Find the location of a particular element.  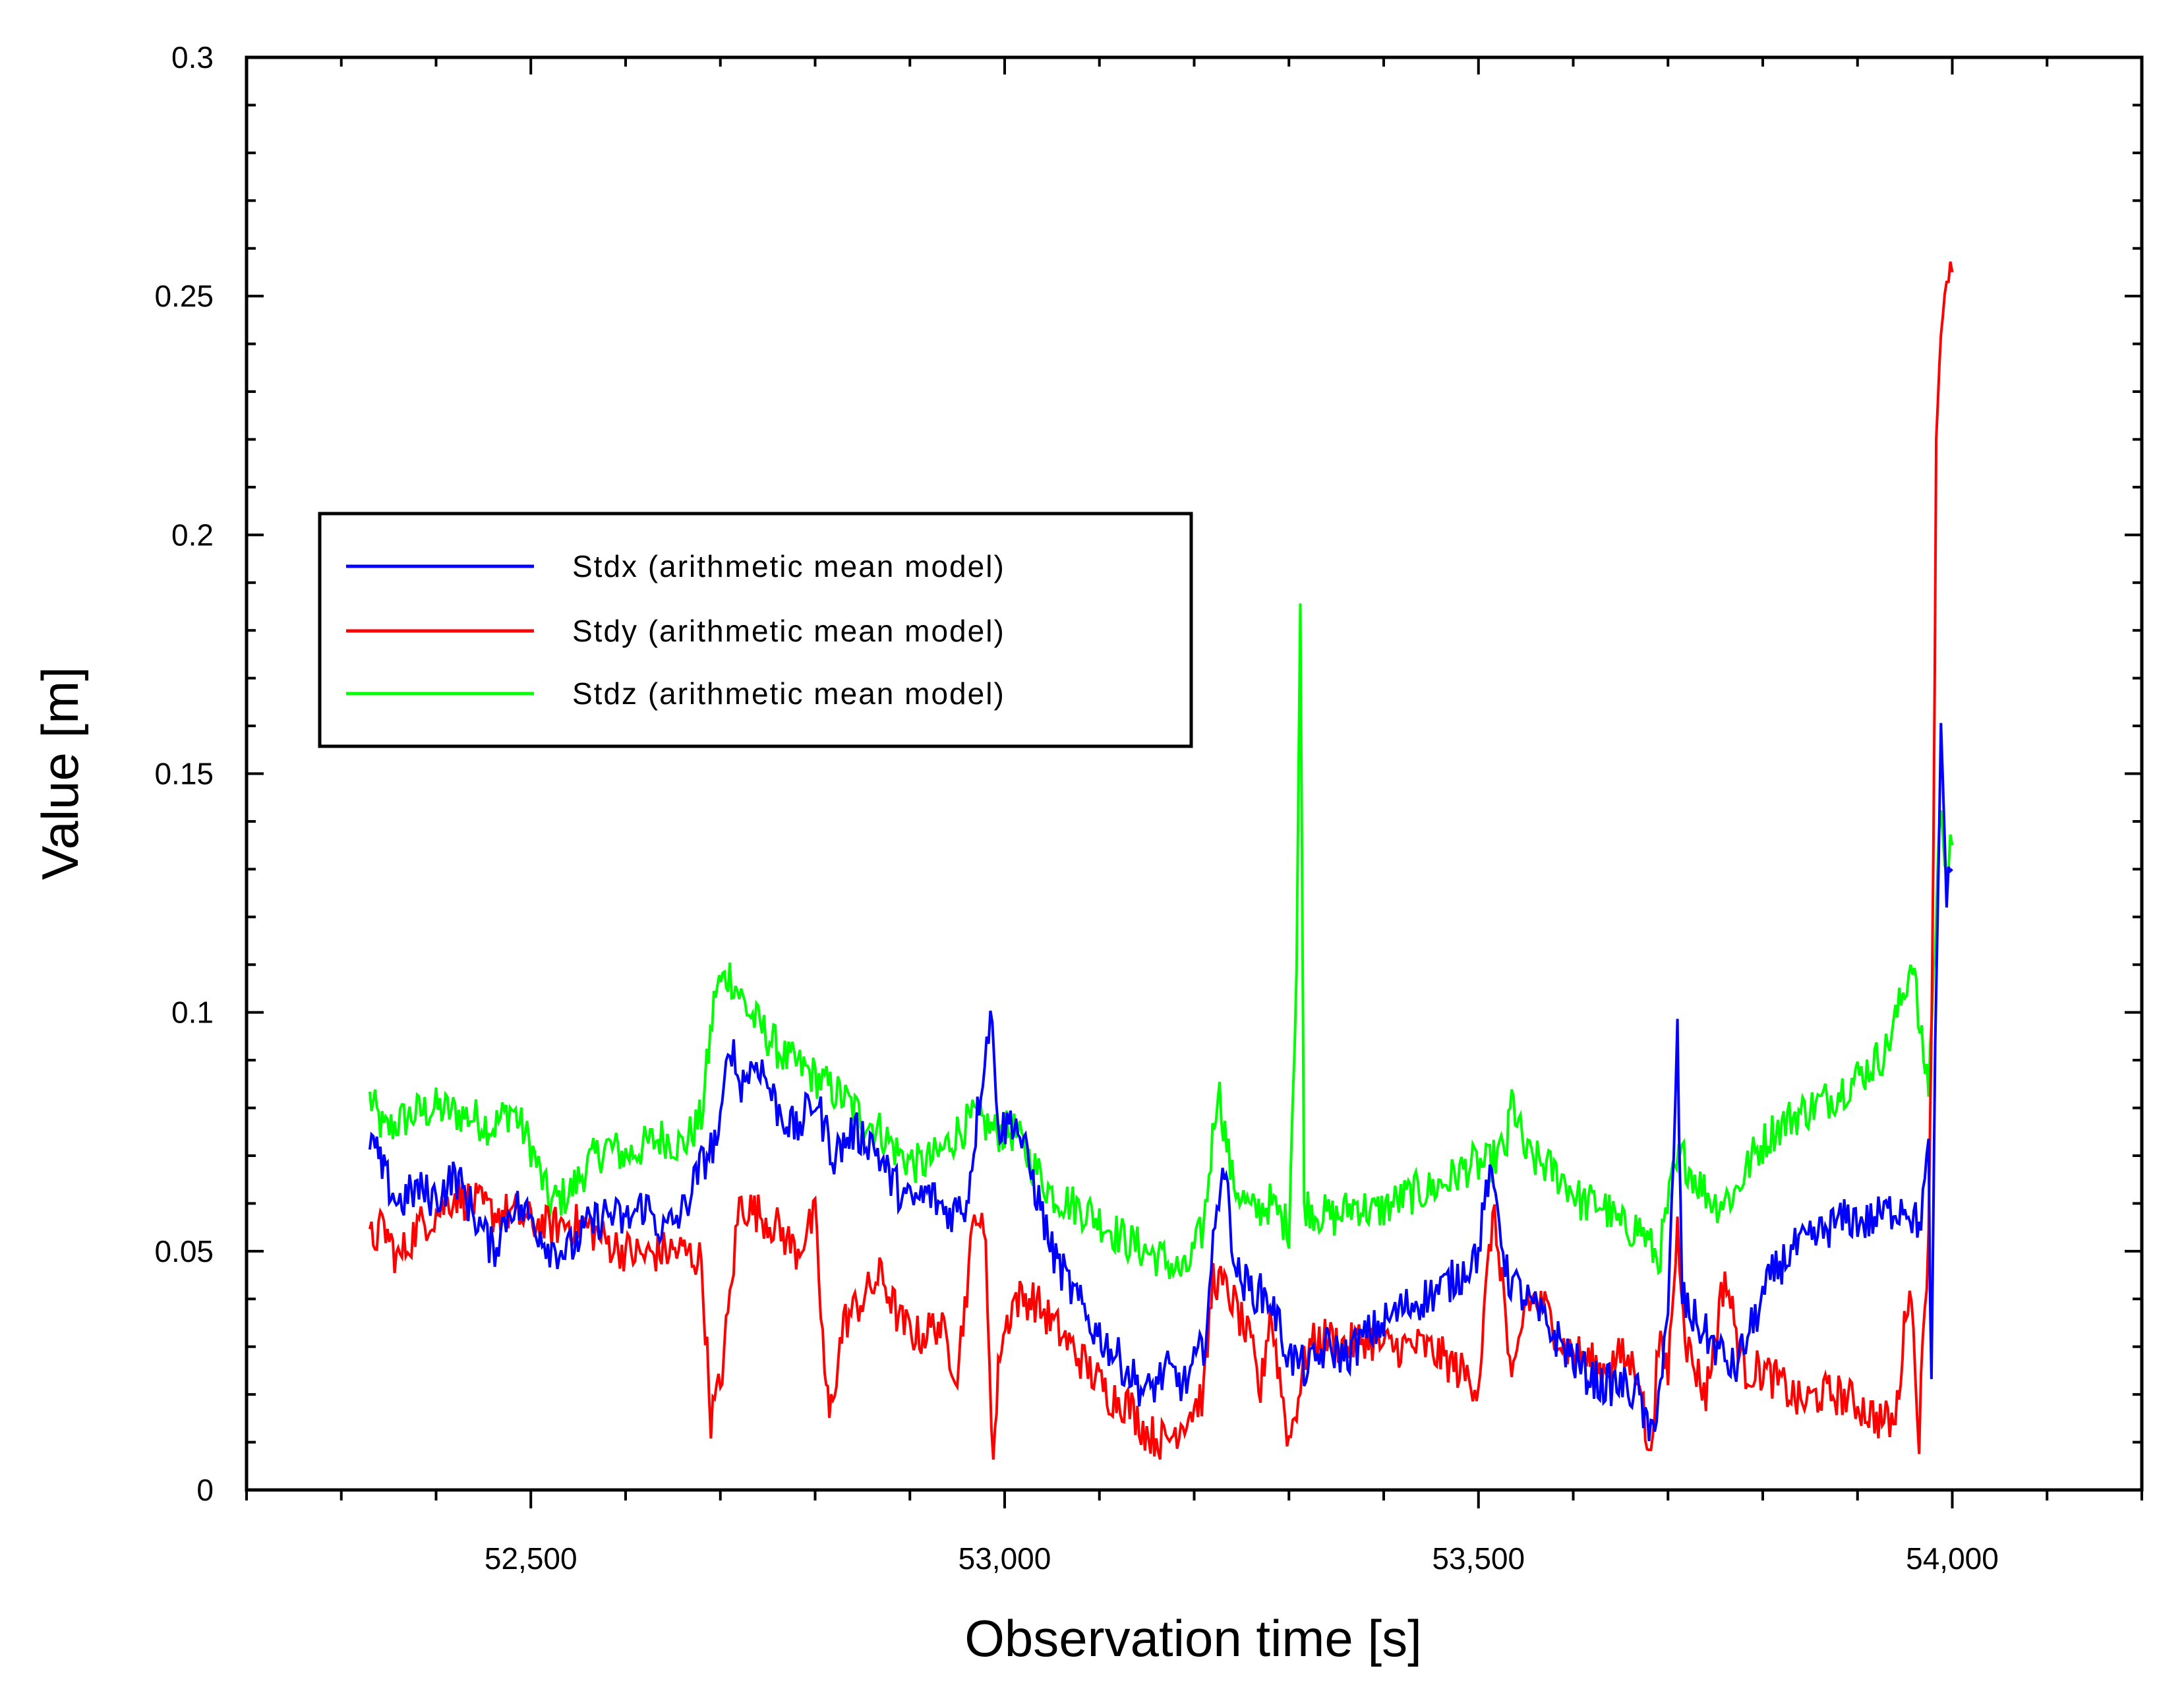

x-tick-label: 52,500 is located at coordinates (531, 1558).